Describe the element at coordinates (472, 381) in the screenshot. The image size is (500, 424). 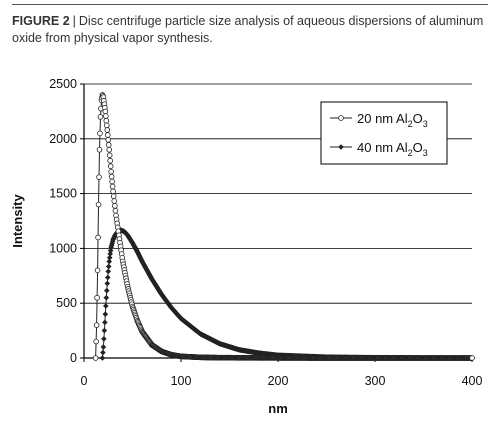
I see `x-tick-label: 400` at that location.